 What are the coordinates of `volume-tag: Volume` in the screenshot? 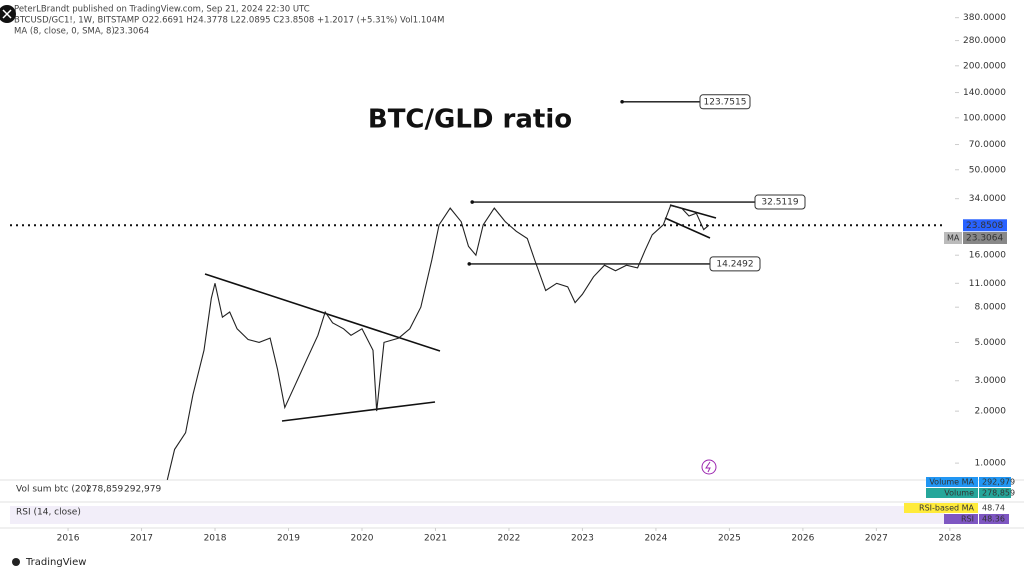 It's located at (959, 493).